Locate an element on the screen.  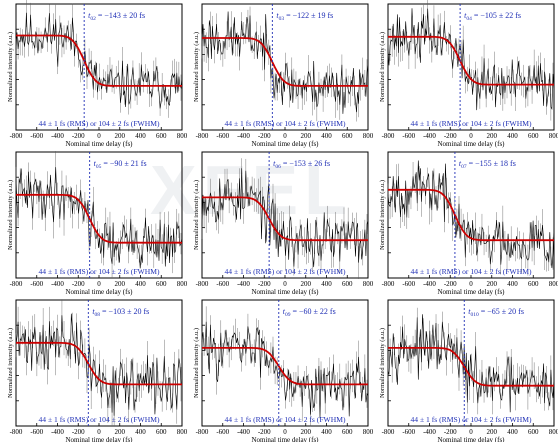
t0-annotation: t08 = −103 ± 20 fs is located at coordinates (120, 312).